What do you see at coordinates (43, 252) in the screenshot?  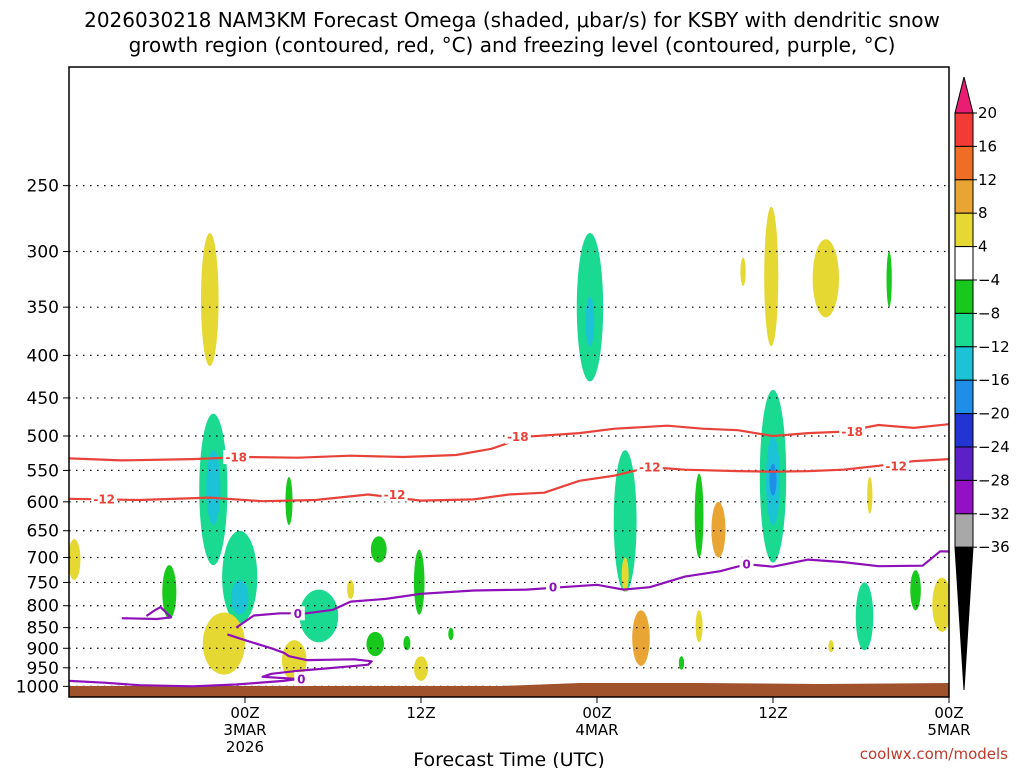 I see `ytick-label-300: 300` at bounding box center [43, 252].